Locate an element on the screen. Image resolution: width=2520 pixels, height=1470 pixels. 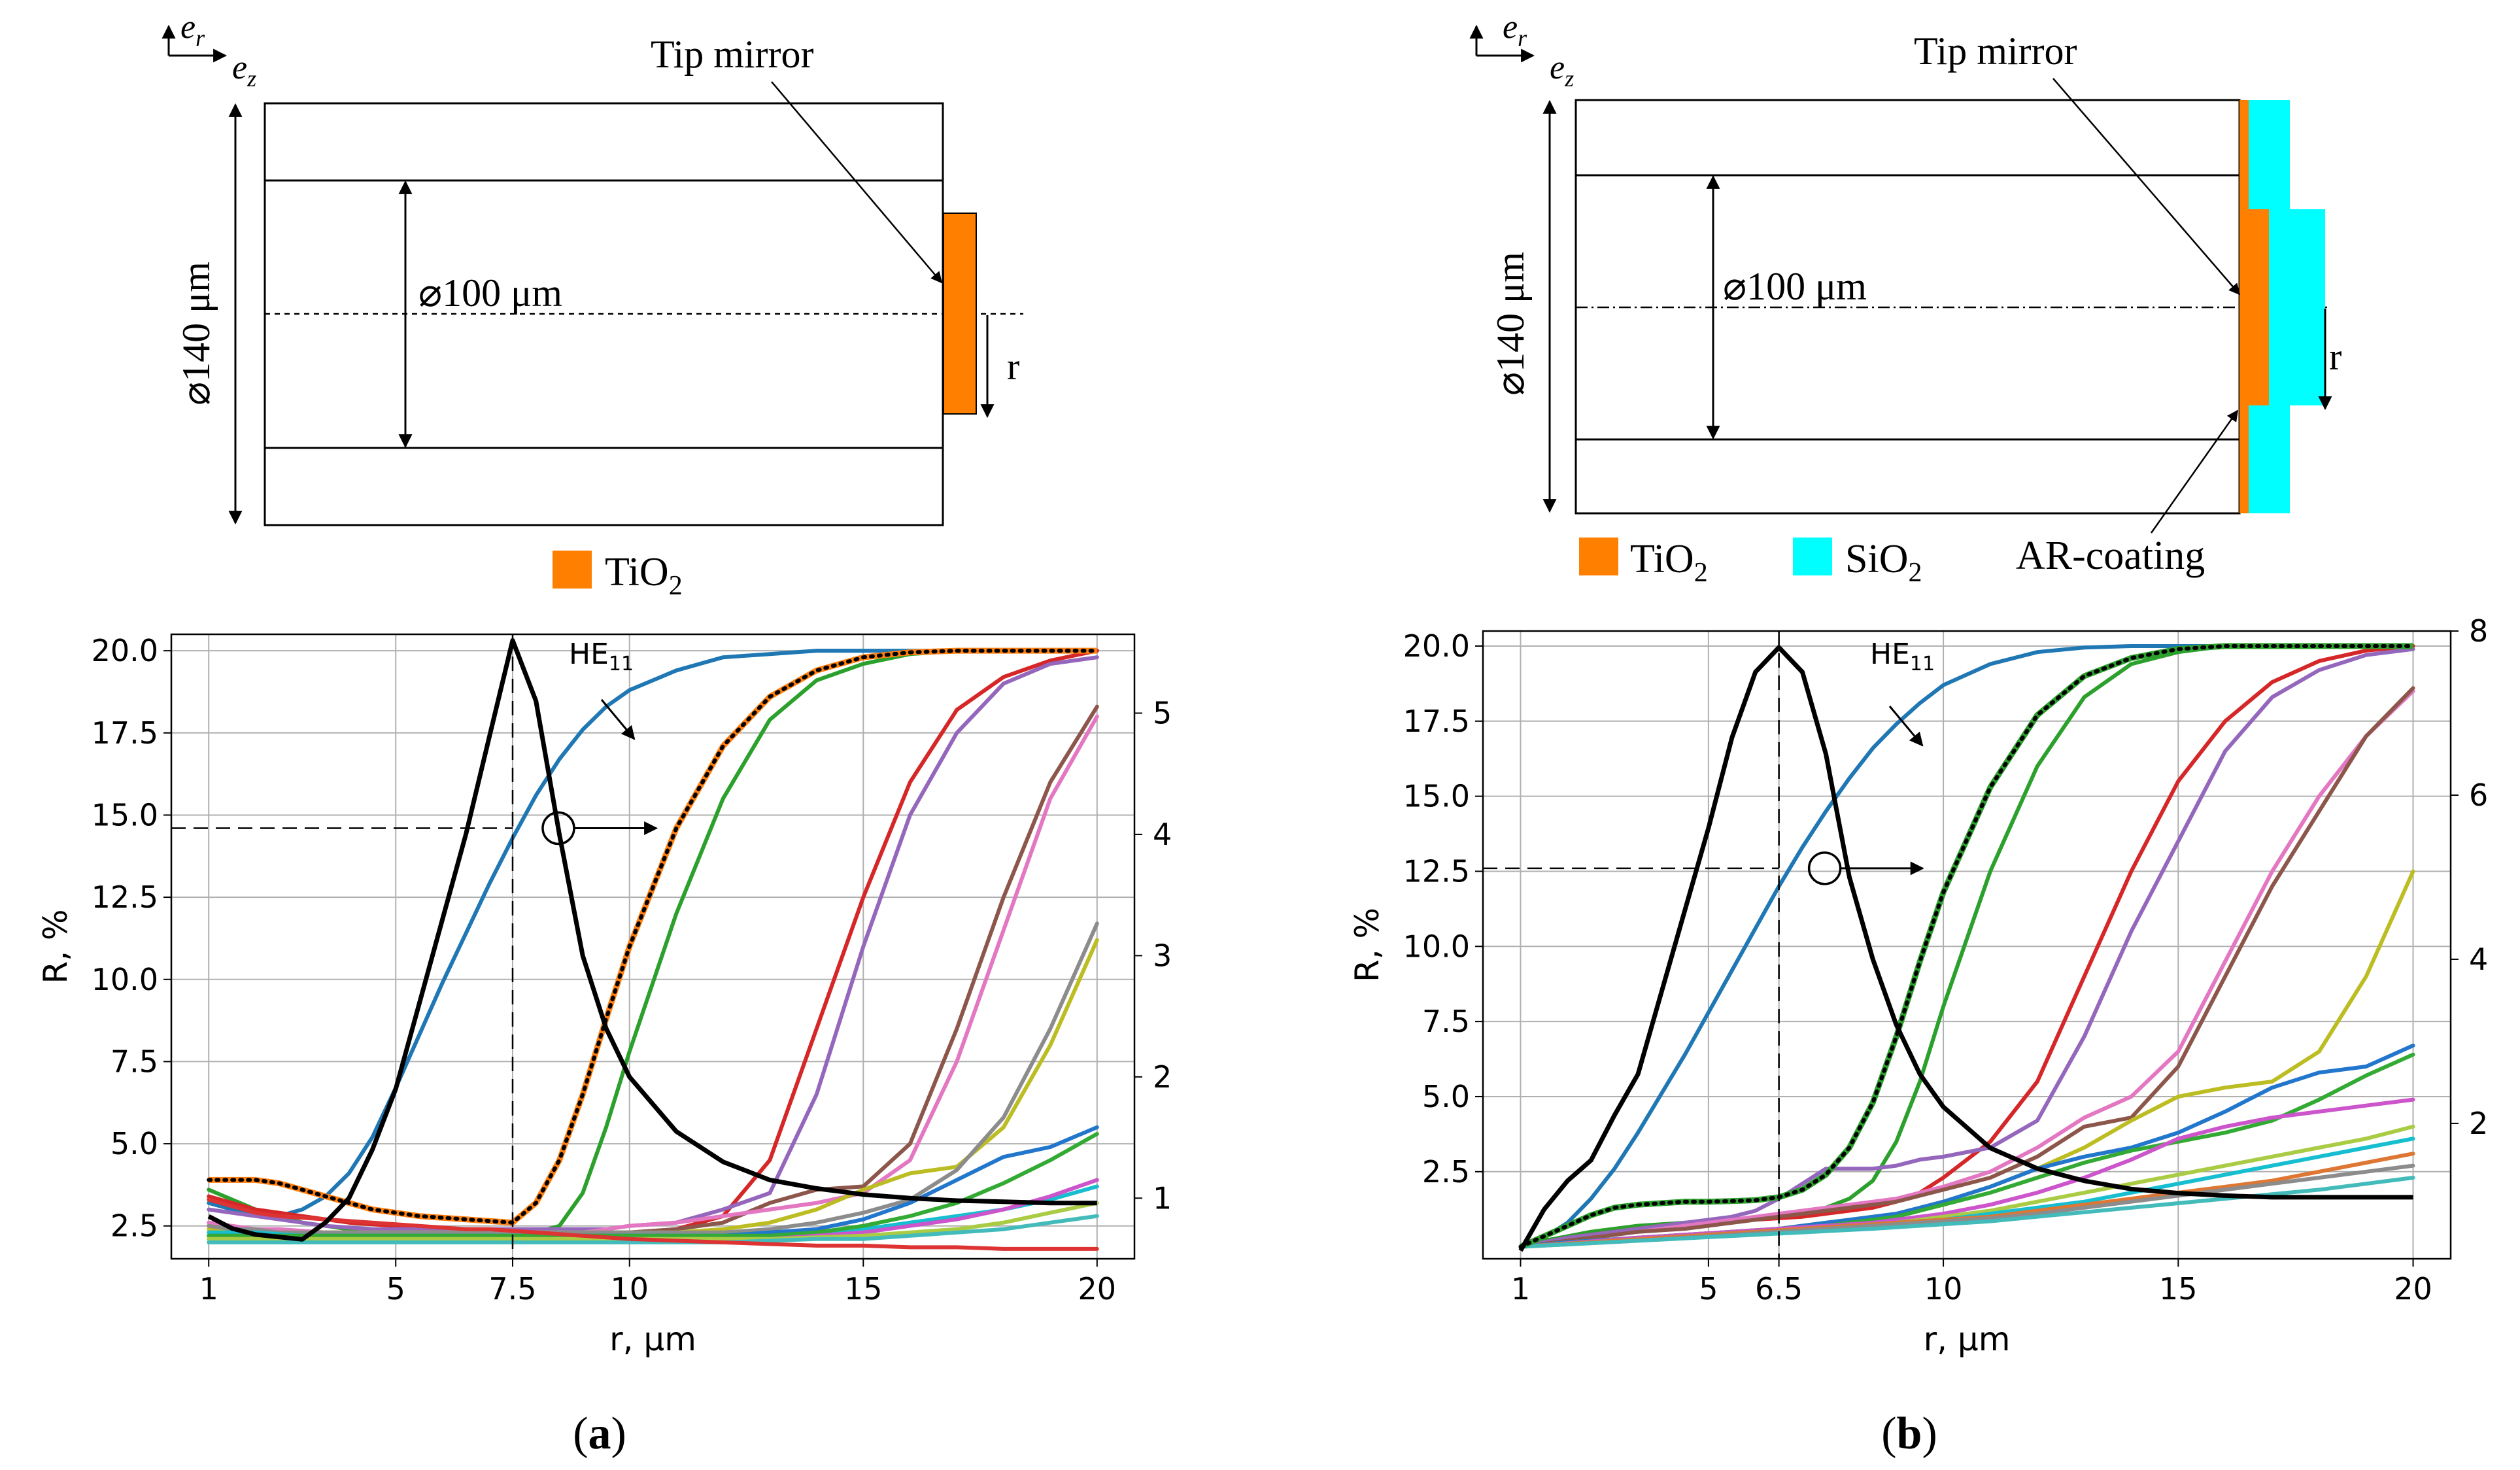
ar-coating-label: AR-coating is located at coordinates (2110, 556).